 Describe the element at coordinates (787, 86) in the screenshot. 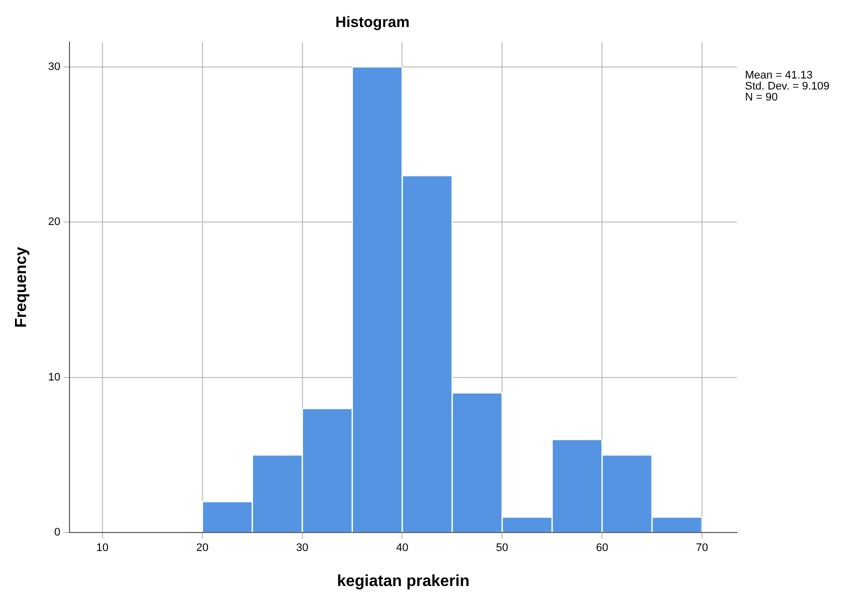

I see `text: Std. Dev. = 9.109` at that location.